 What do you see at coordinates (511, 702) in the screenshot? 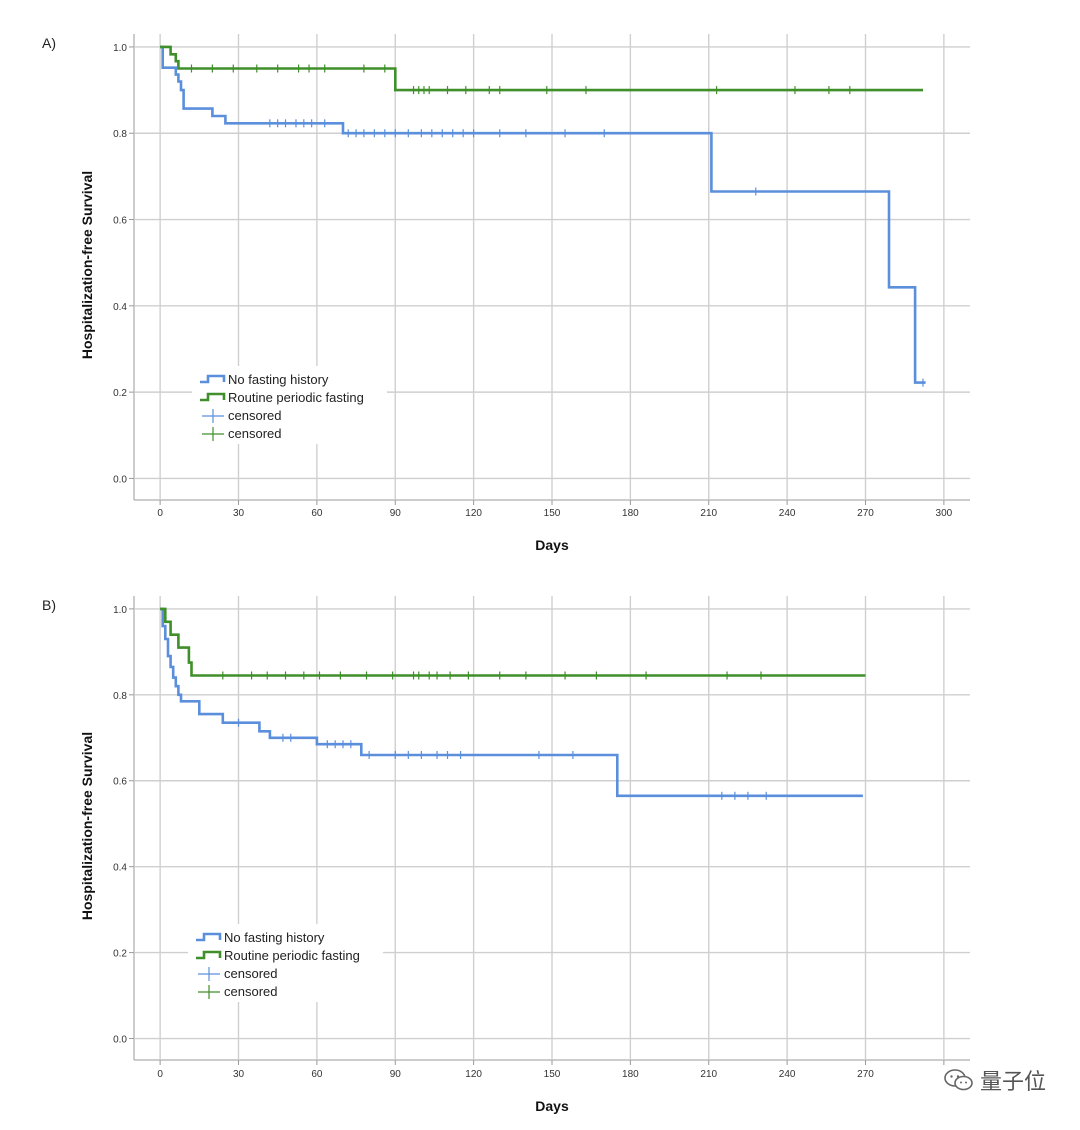
I see `no-fasting-survival-line` at bounding box center [511, 702].